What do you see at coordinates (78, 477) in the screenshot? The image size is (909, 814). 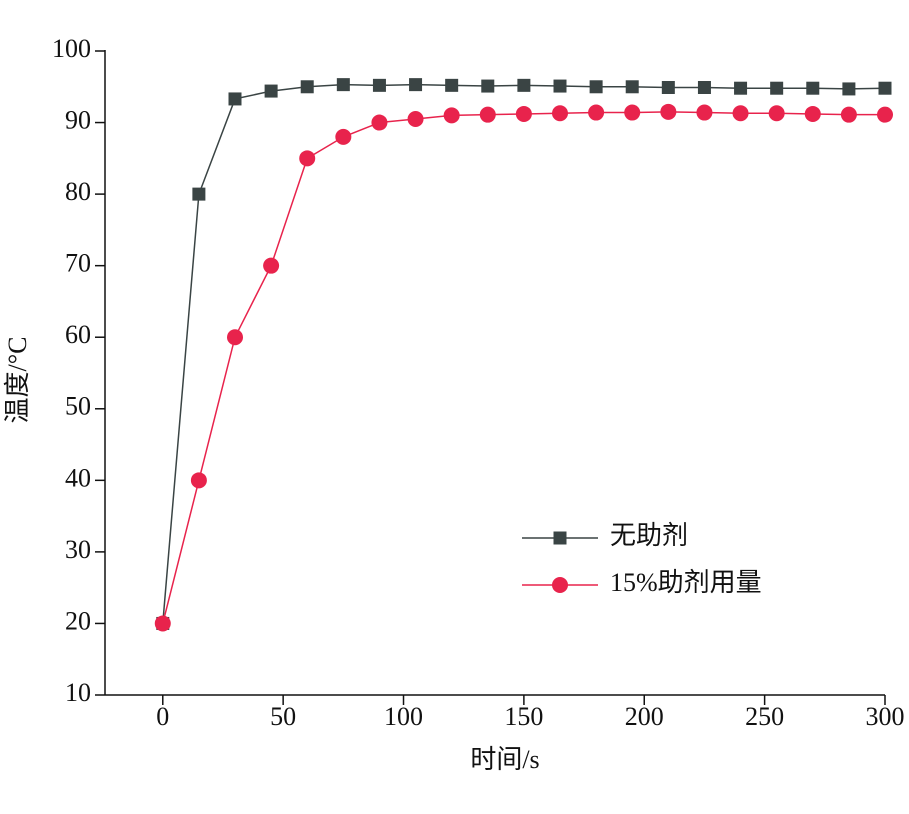 I see `y-tick-label: 40` at bounding box center [78, 477].